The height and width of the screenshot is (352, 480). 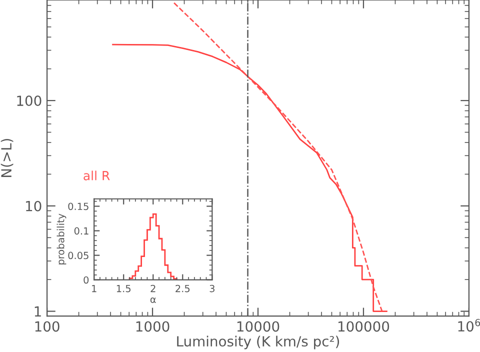 I want to click on y-tick-label: 100, so click(x=29, y=101).